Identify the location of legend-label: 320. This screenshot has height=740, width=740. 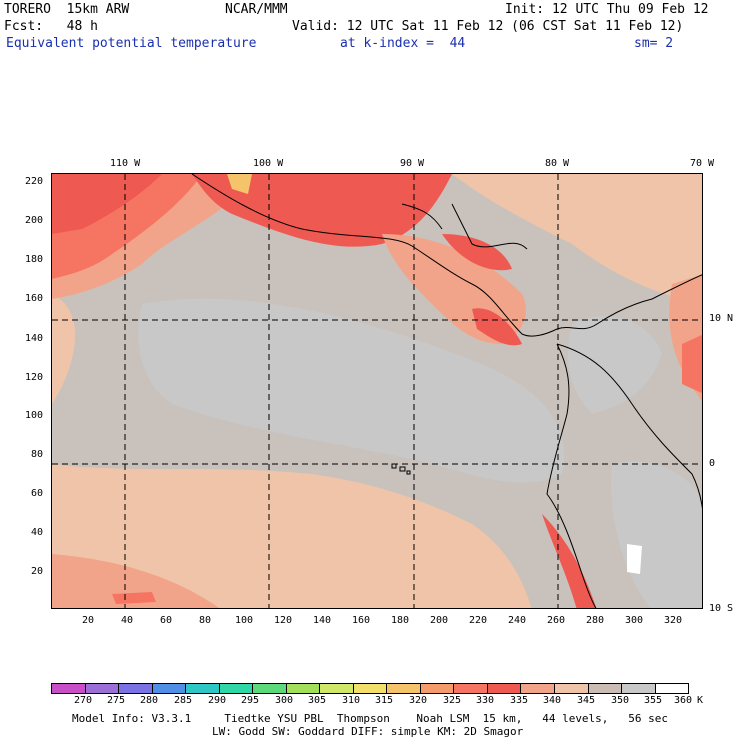
(418, 700).